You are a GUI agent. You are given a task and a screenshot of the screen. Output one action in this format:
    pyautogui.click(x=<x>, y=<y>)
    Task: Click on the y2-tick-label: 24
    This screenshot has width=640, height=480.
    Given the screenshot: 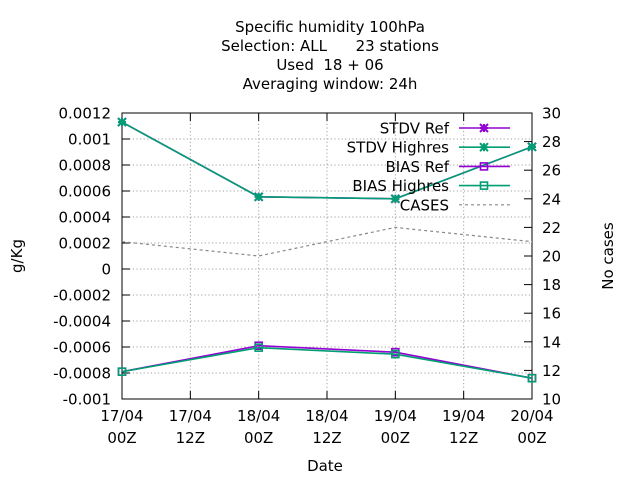 What is the action you would take?
    pyautogui.click(x=551, y=199)
    